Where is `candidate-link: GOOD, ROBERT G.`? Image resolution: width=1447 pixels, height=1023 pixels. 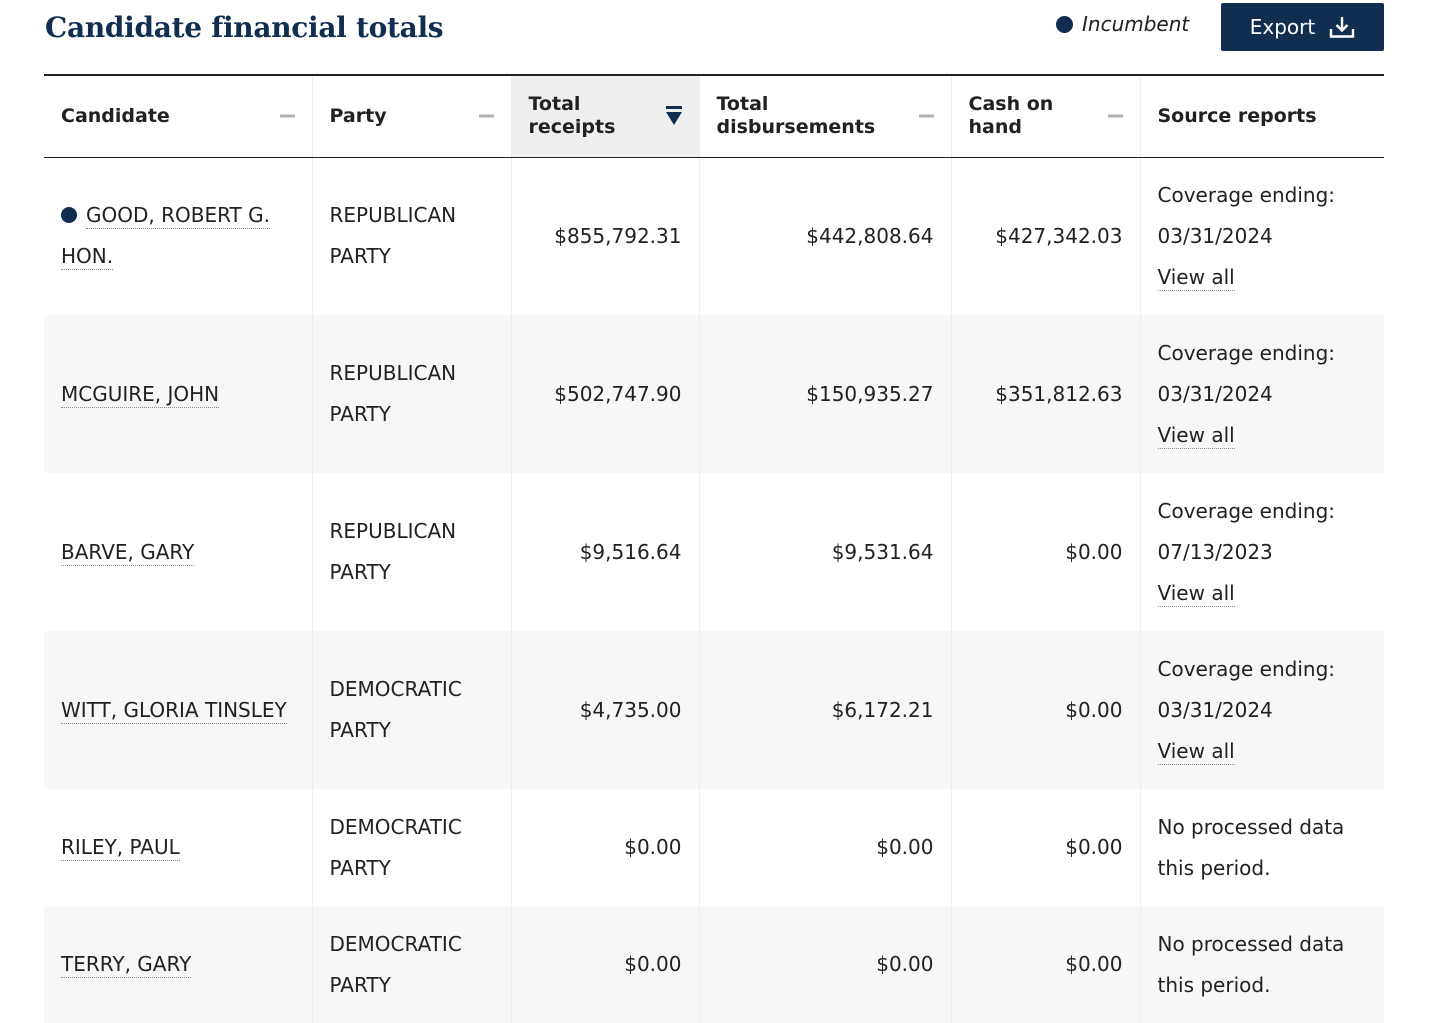 candidate-link: GOOD, ROBERT G. is located at coordinates (178, 216).